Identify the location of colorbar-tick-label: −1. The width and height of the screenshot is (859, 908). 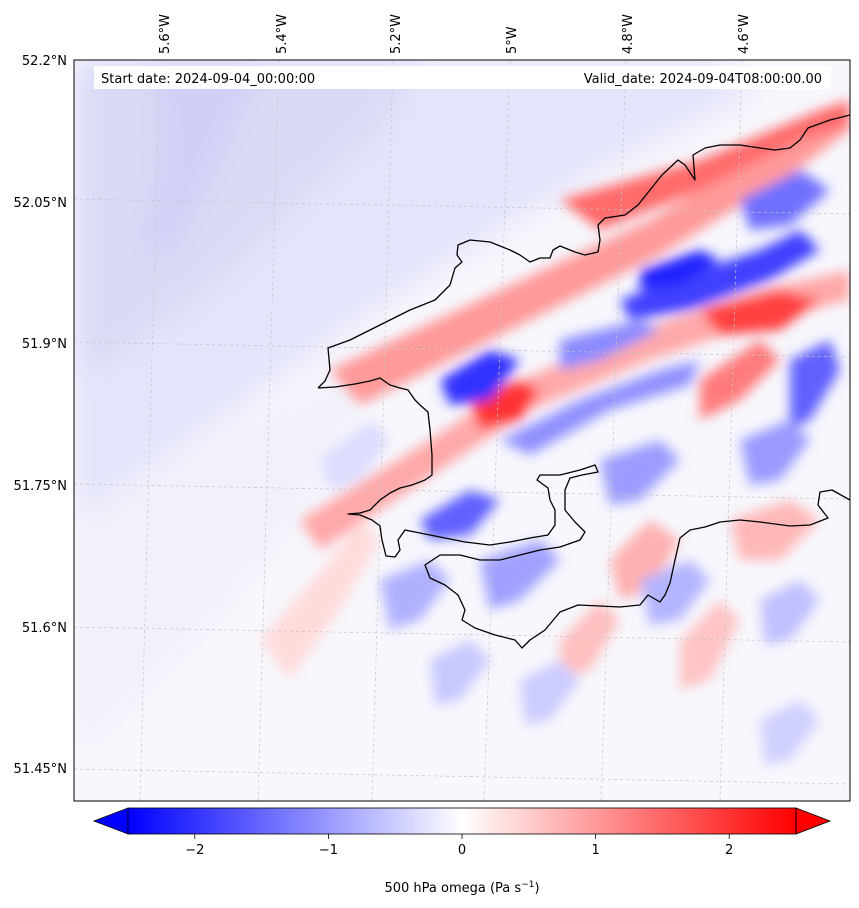
(328, 850).